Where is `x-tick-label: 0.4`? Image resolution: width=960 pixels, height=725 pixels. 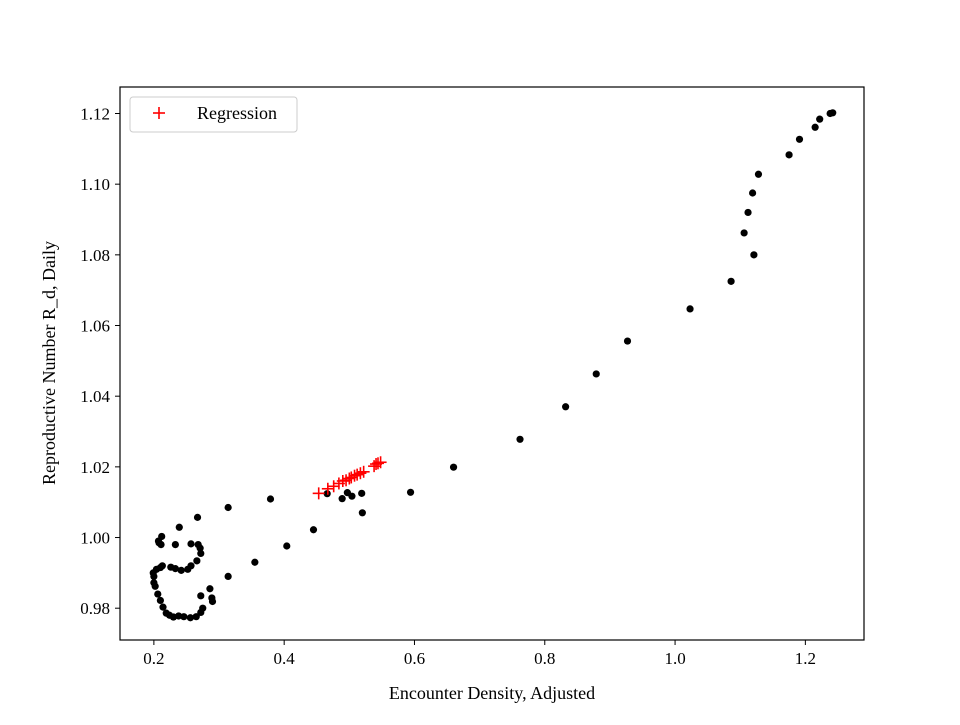
x-tick-label: 0.4 is located at coordinates (285, 658).